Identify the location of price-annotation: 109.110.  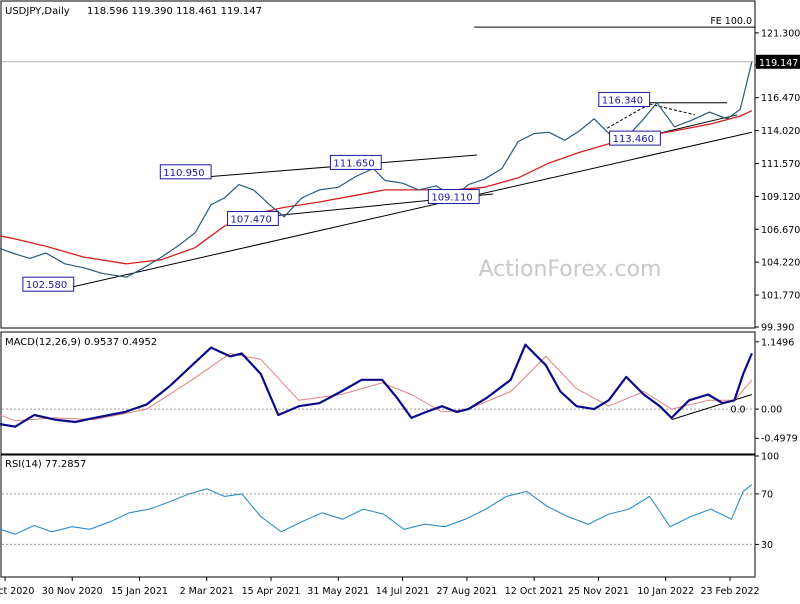
(451, 198).